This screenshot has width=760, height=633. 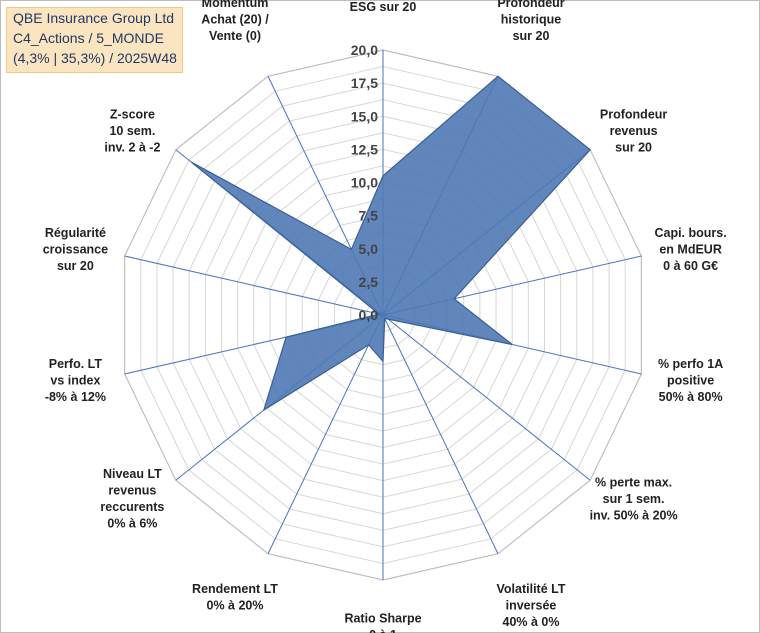 I want to click on axis-label-line: Vente (0), so click(x=235, y=36).